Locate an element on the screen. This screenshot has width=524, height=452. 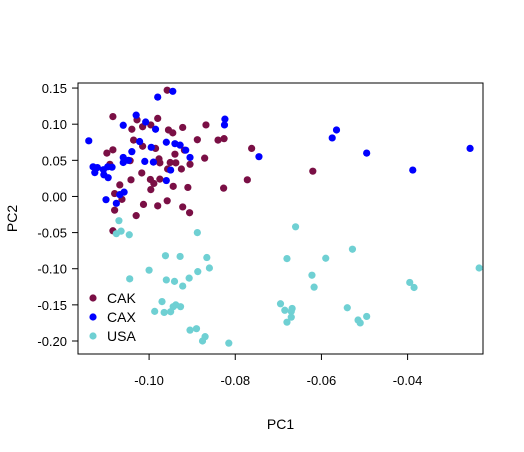
x-axis-label: PC1 is located at coordinates (280, 424).